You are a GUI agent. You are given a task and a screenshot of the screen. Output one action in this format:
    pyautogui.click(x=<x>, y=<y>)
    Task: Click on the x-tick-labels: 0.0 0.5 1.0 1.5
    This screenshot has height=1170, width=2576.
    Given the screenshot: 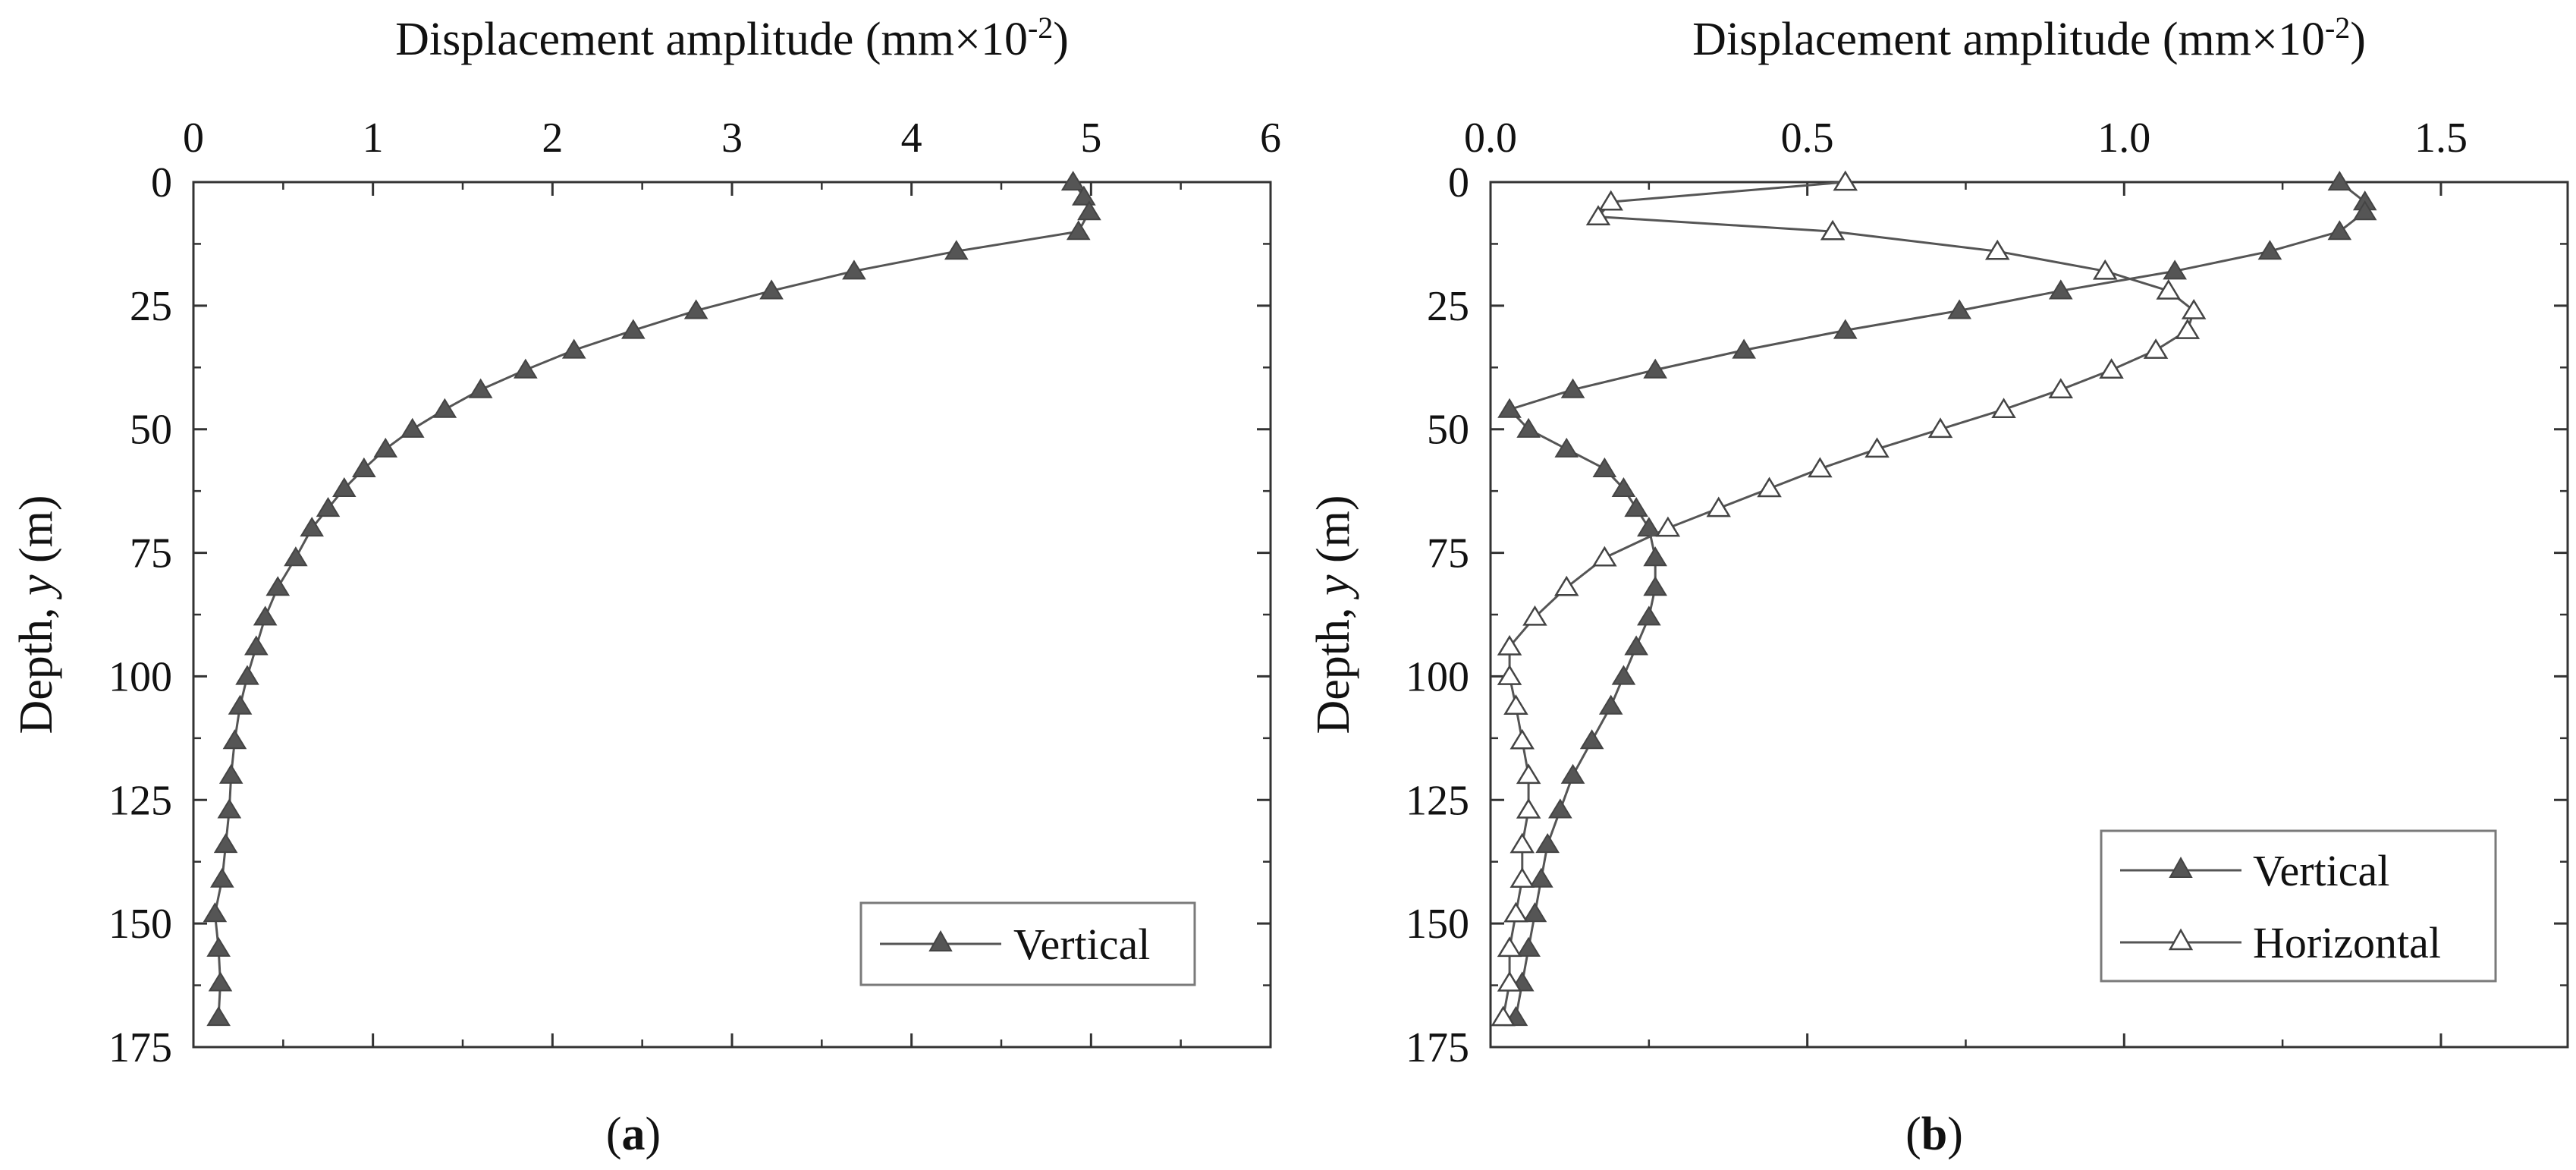 What is the action you would take?
    pyautogui.click(x=1966, y=138)
    